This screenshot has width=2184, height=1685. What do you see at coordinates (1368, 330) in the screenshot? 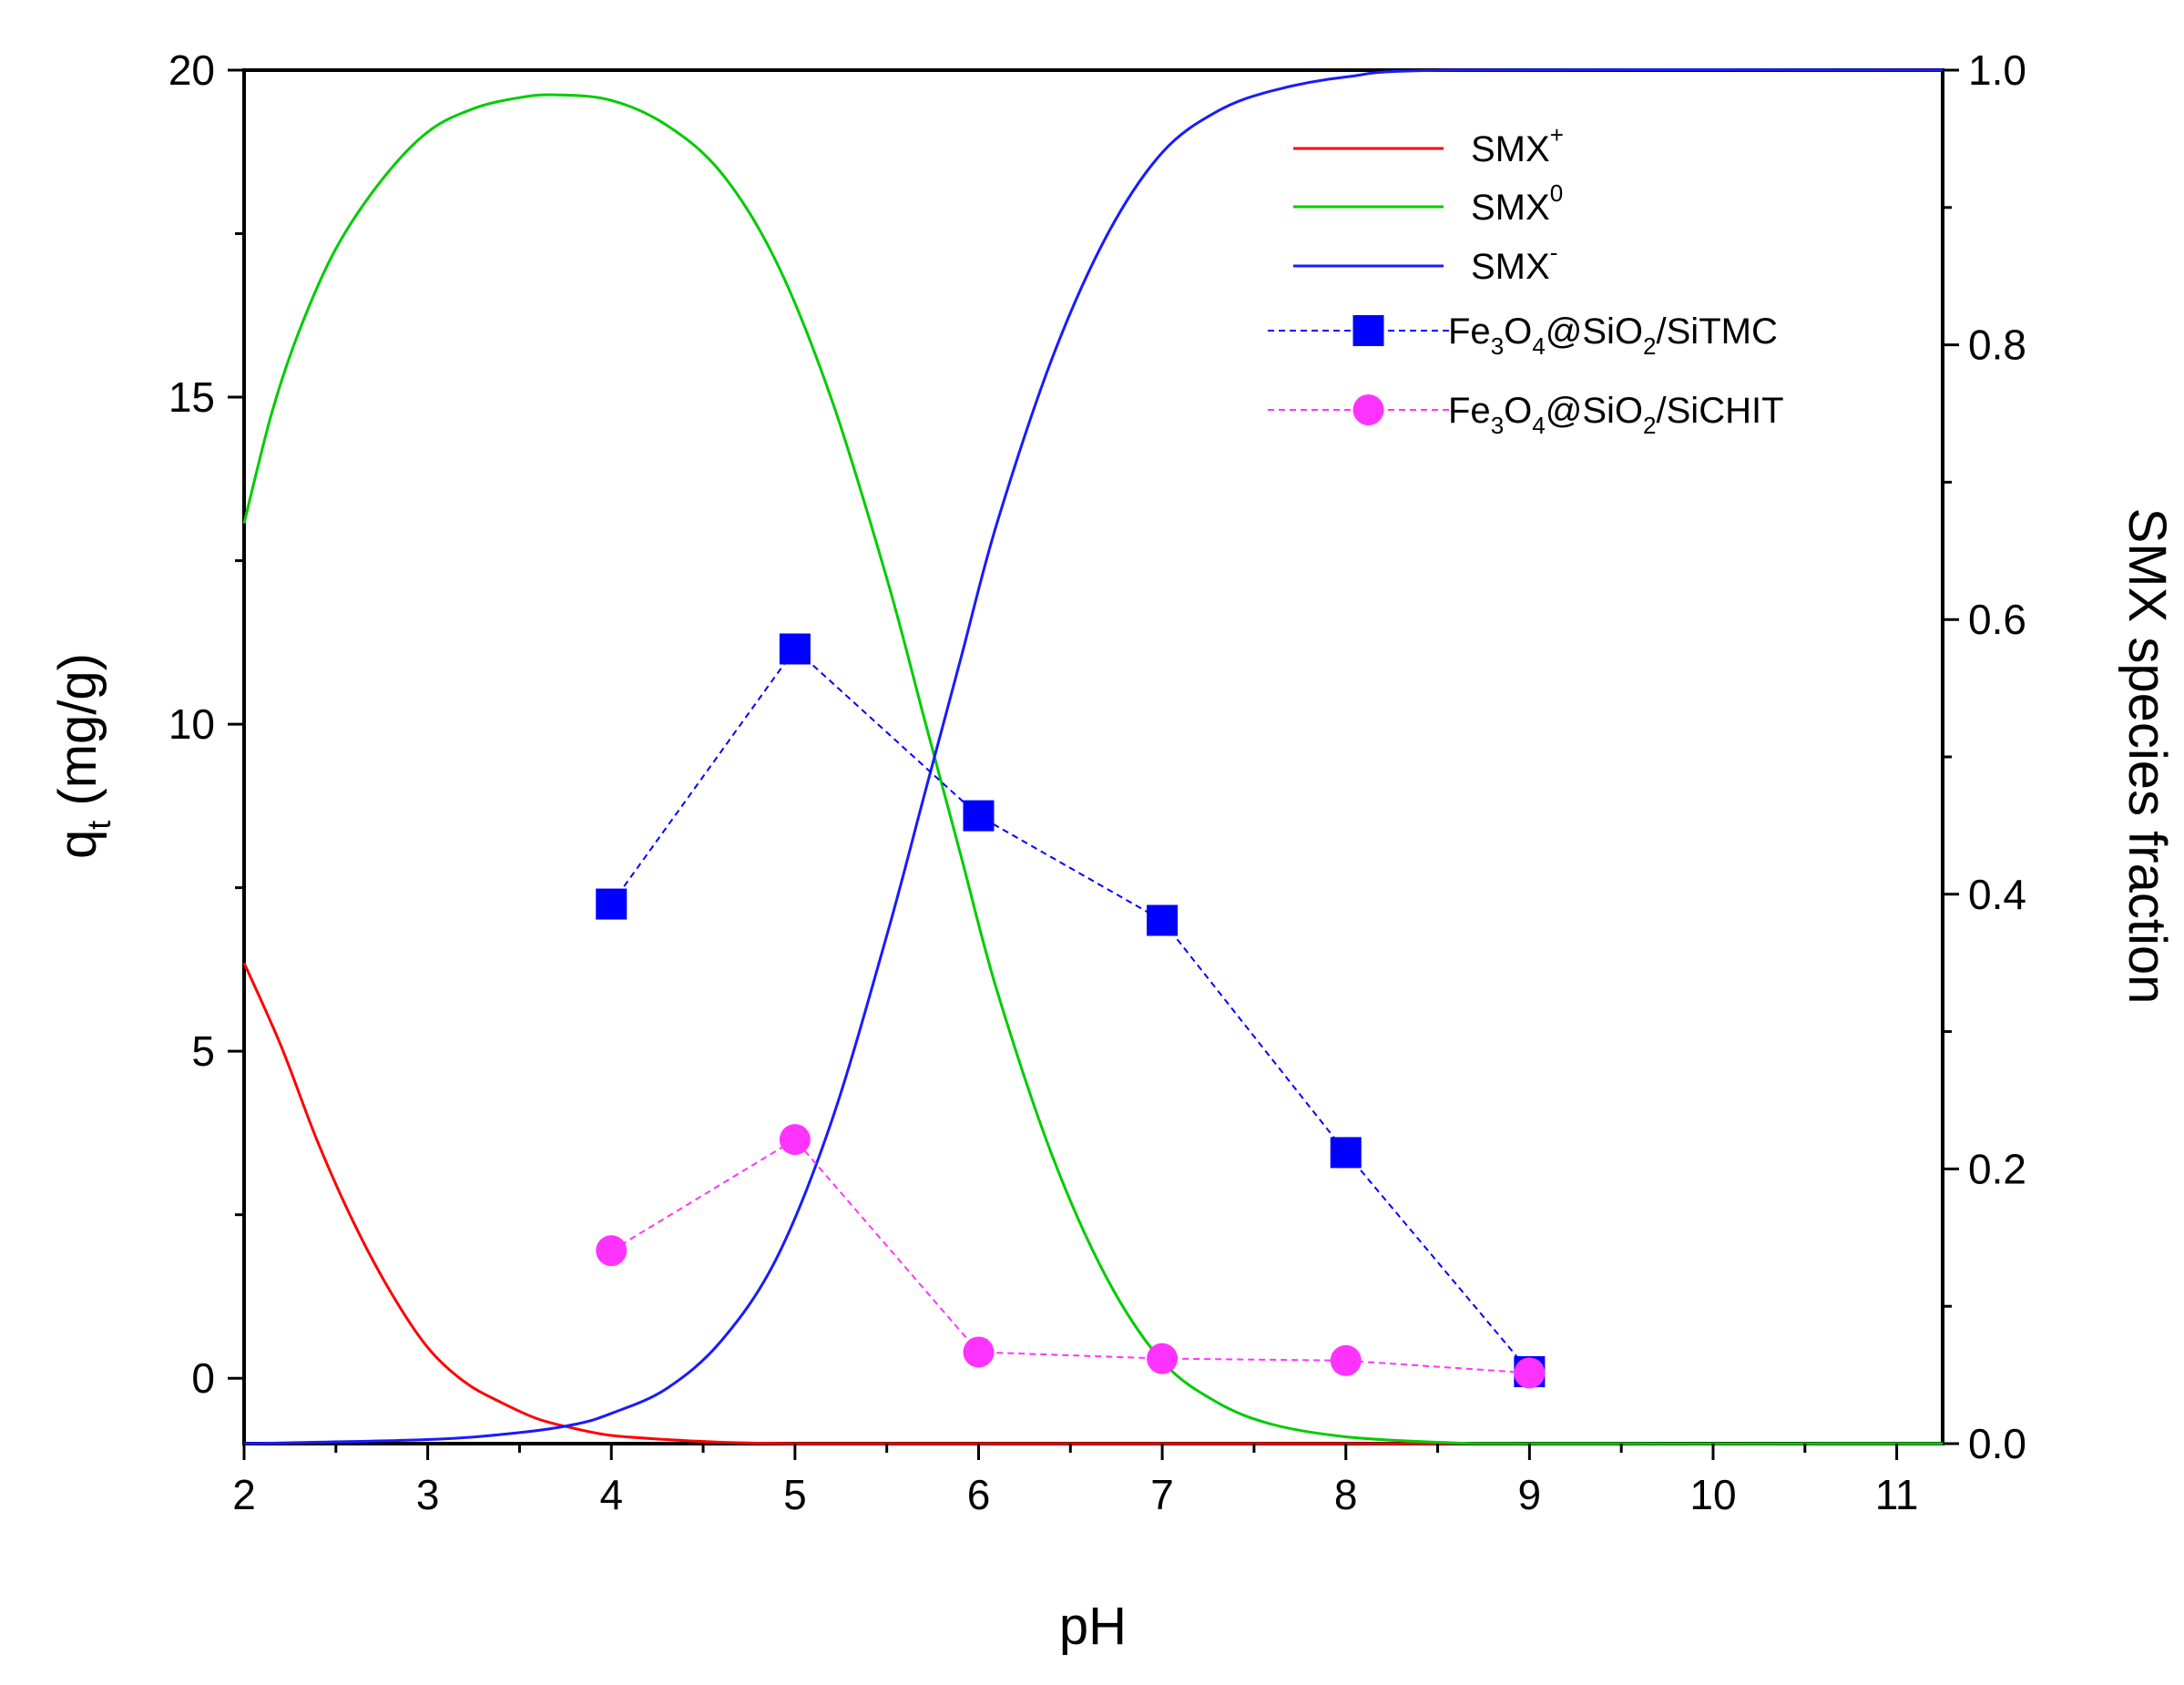
I see `legend-marker-sitmc` at bounding box center [1368, 330].